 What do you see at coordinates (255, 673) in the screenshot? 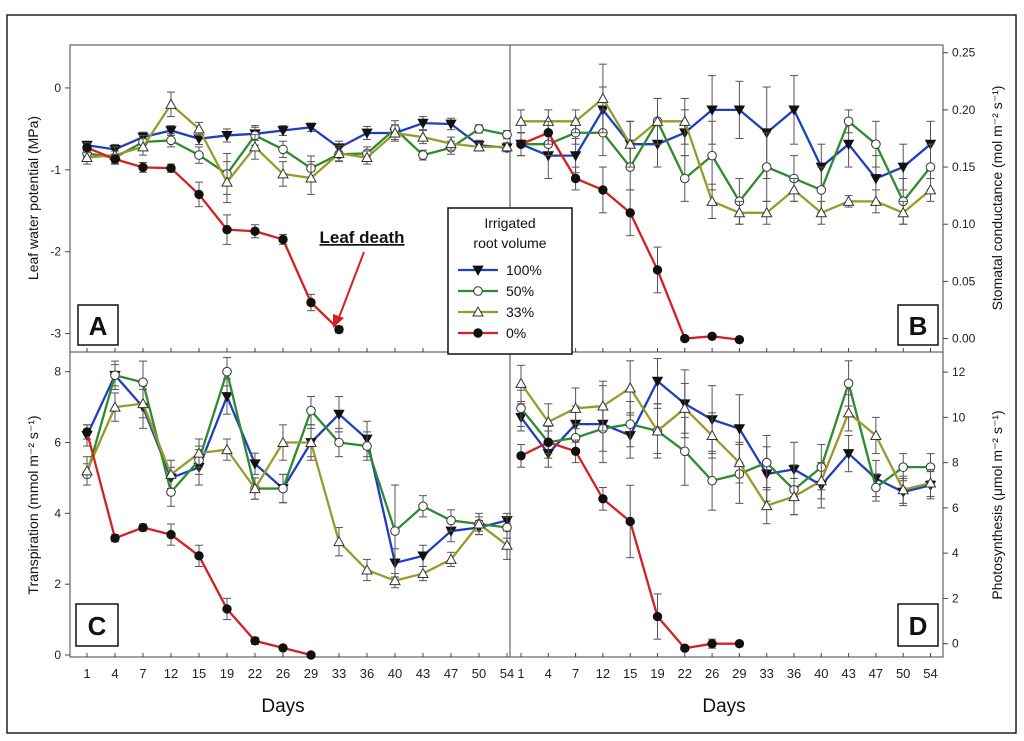
I see `panel-c-xtick-label: 22` at bounding box center [255, 673].